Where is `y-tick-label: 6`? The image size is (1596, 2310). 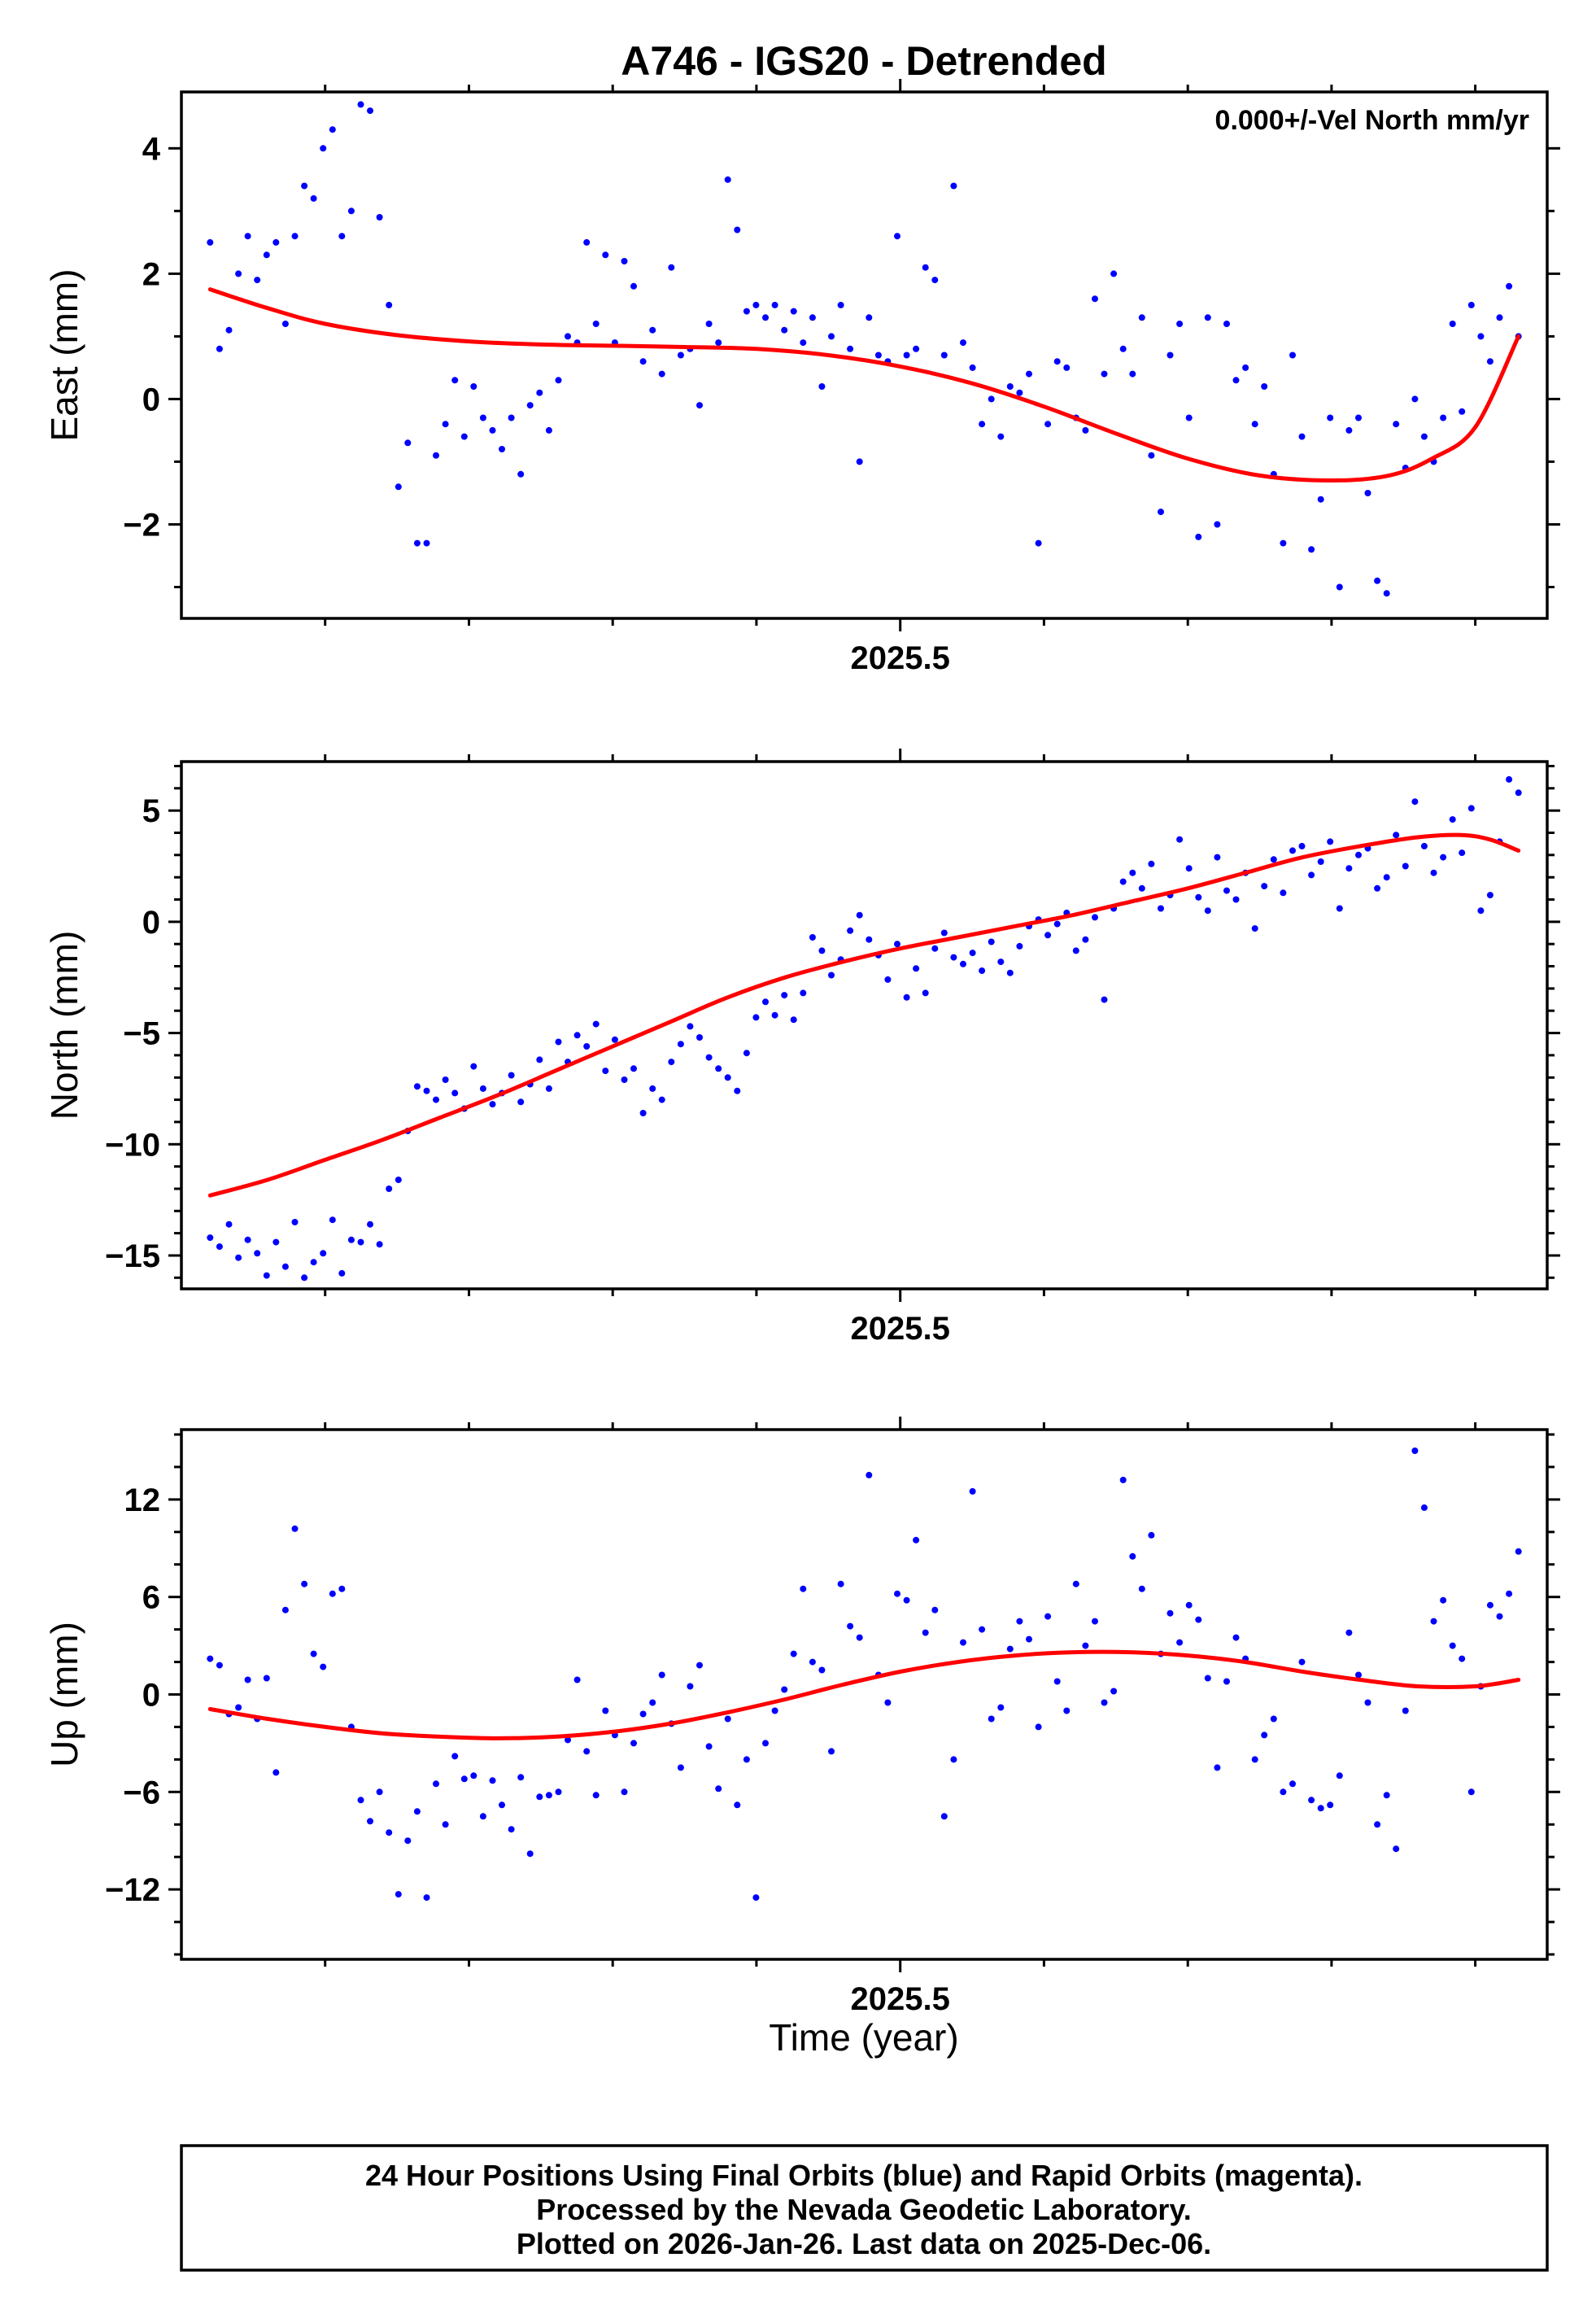 y-tick-label: 6 is located at coordinates (151, 1598).